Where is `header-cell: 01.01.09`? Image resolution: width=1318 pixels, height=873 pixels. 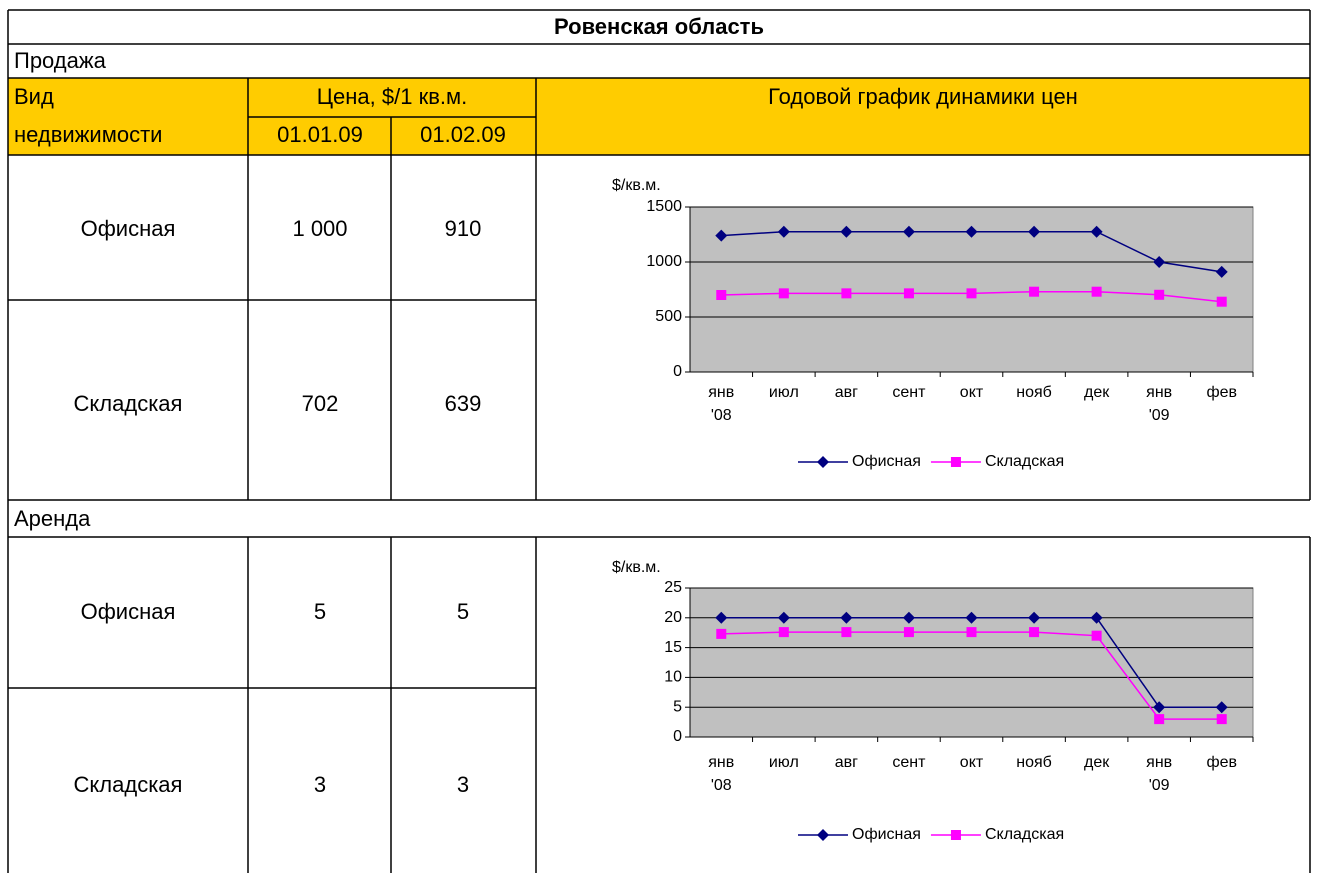 header-cell: 01.01.09 is located at coordinates (320, 134).